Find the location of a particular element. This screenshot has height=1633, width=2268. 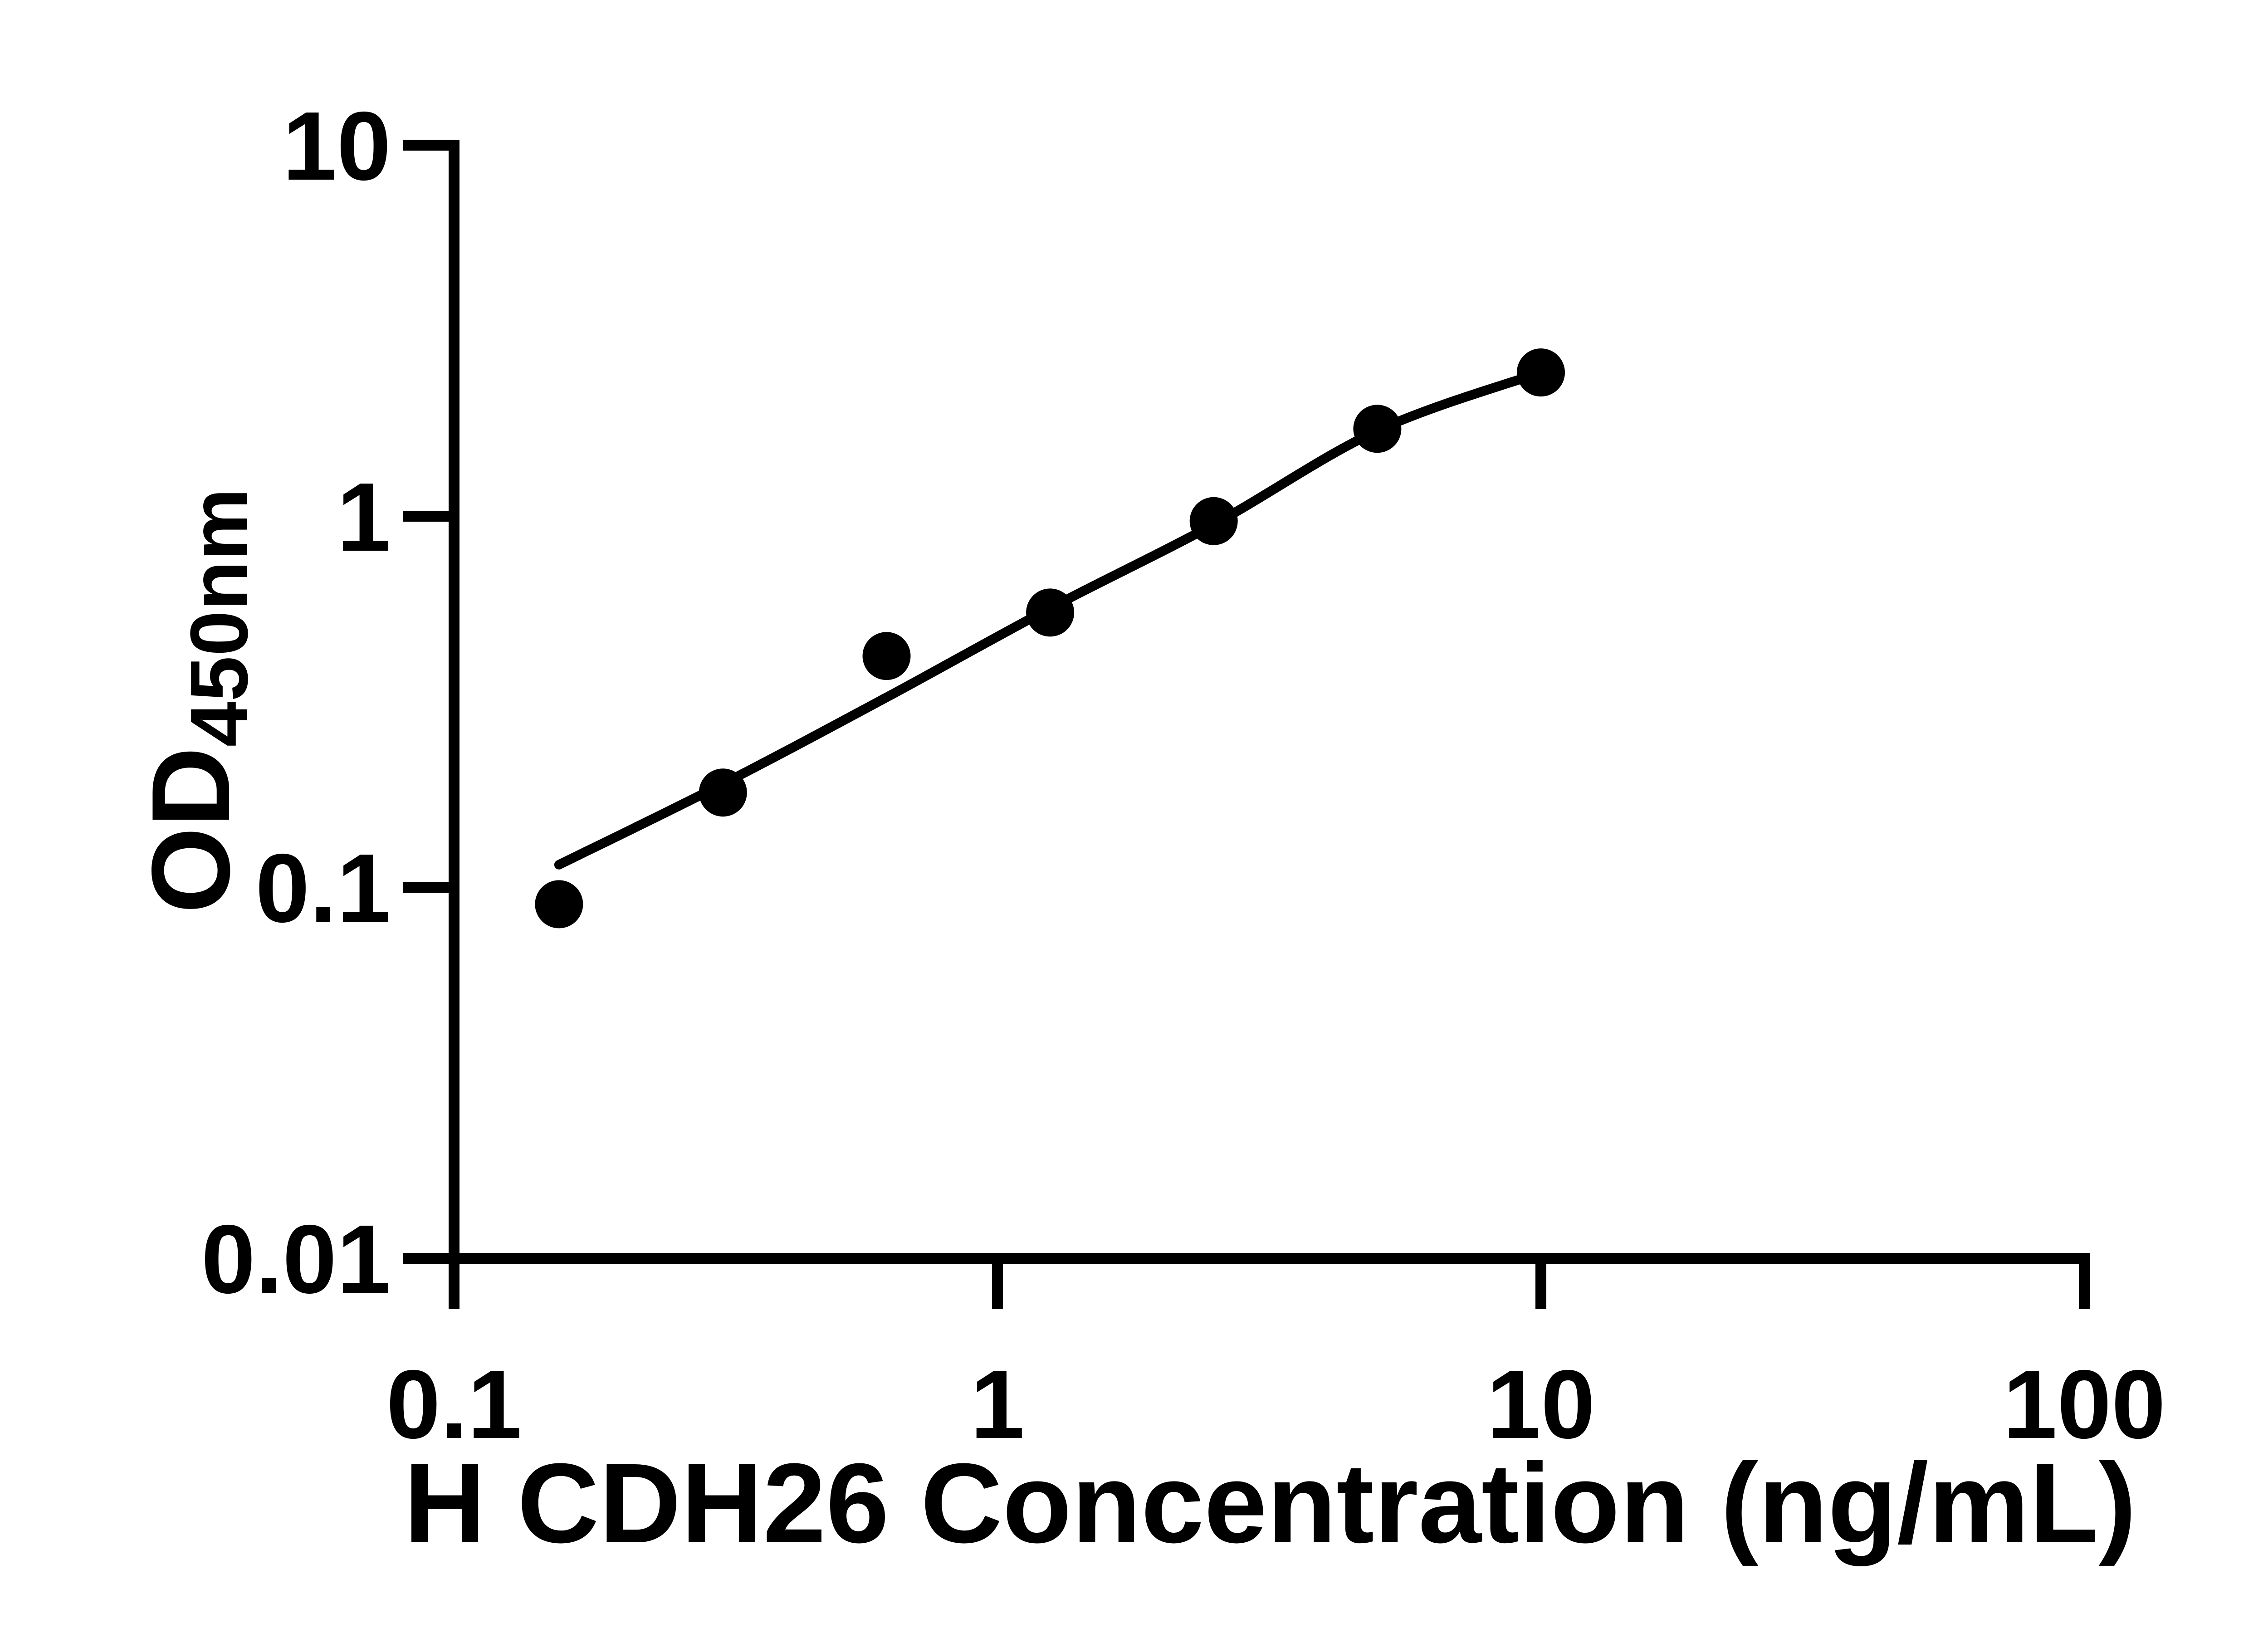

y-axis-title: OD450nm is located at coordinates (197, 701).